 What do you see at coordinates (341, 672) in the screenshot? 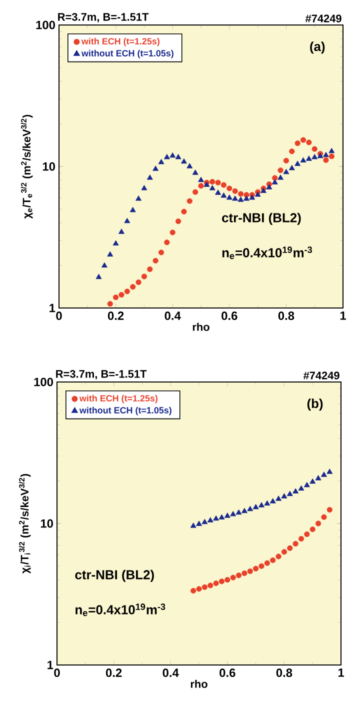
I see `x-tick-label: 1` at bounding box center [341, 672].